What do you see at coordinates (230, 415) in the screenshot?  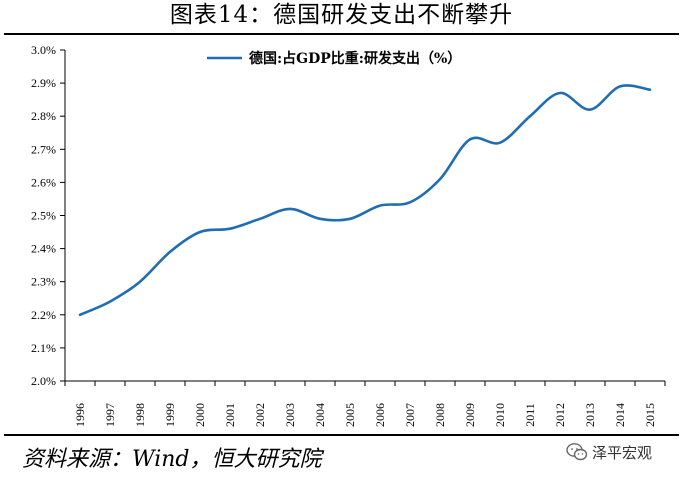 I see `x-tick-label: 2001` at bounding box center [230, 415].